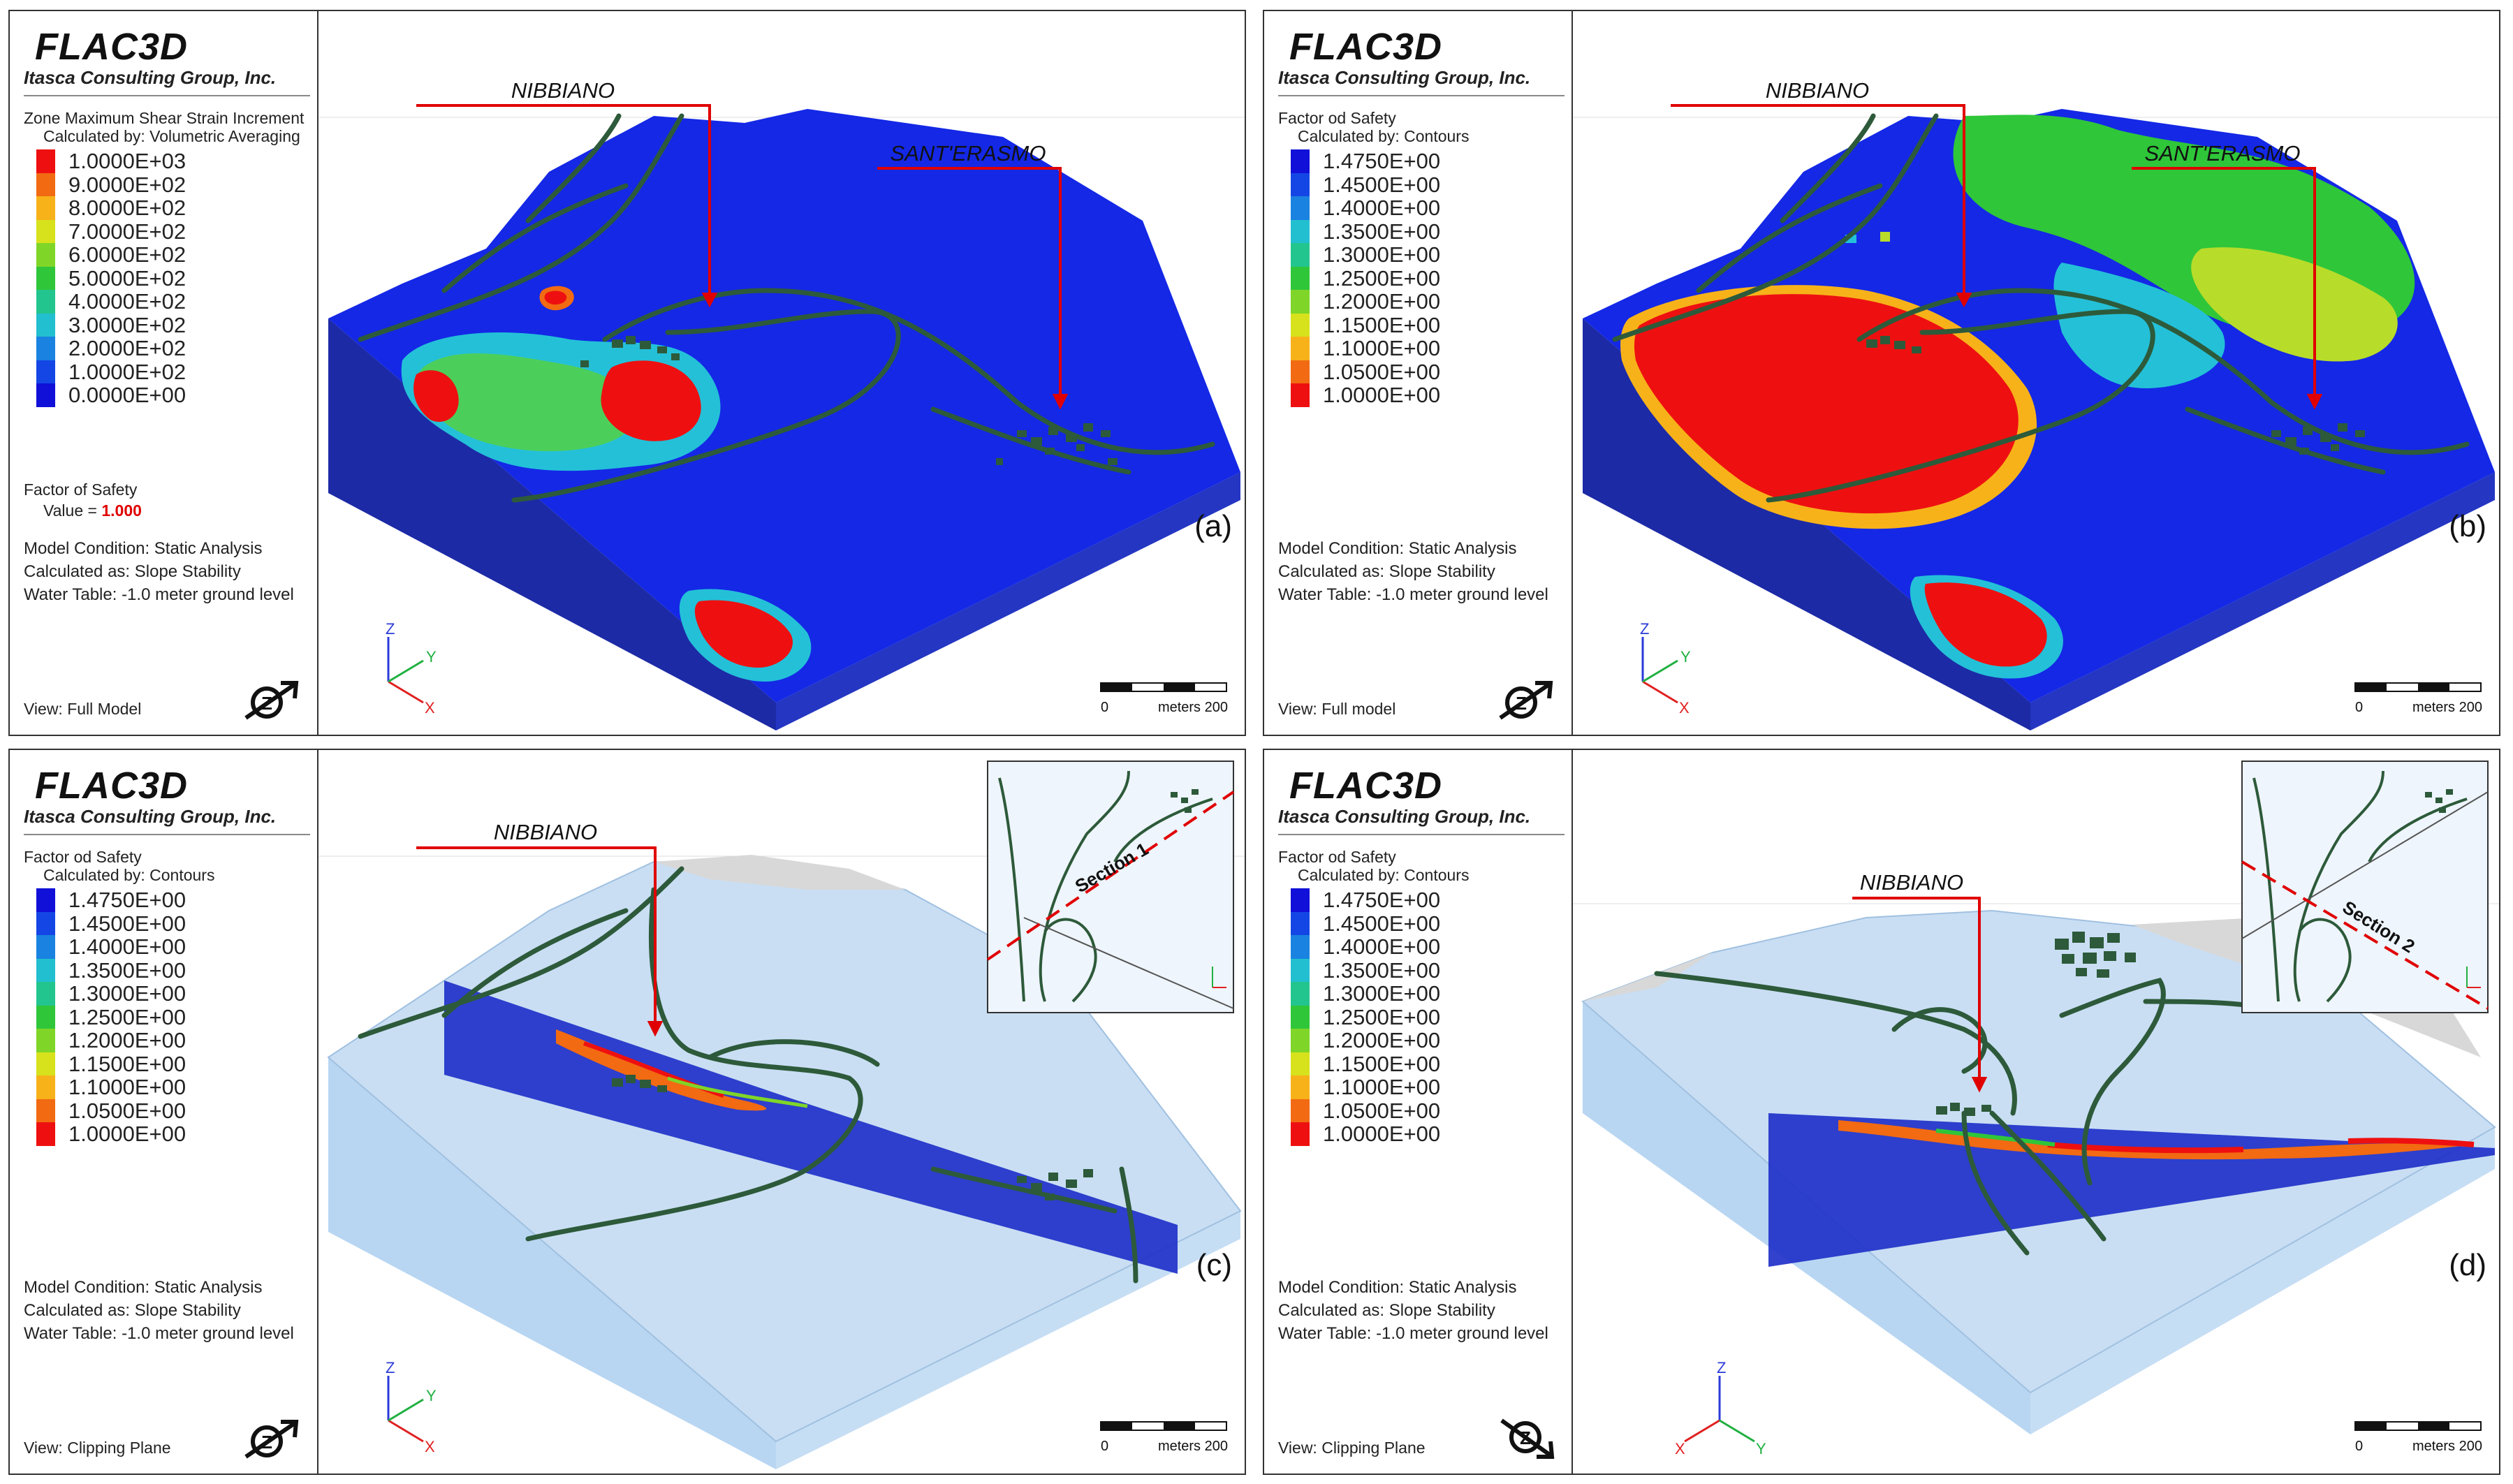 The width and height of the screenshot is (2513, 1484). What do you see at coordinates (127, 371) in the screenshot?
I see `legend-label: 1.0000E+02` at bounding box center [127, 371].